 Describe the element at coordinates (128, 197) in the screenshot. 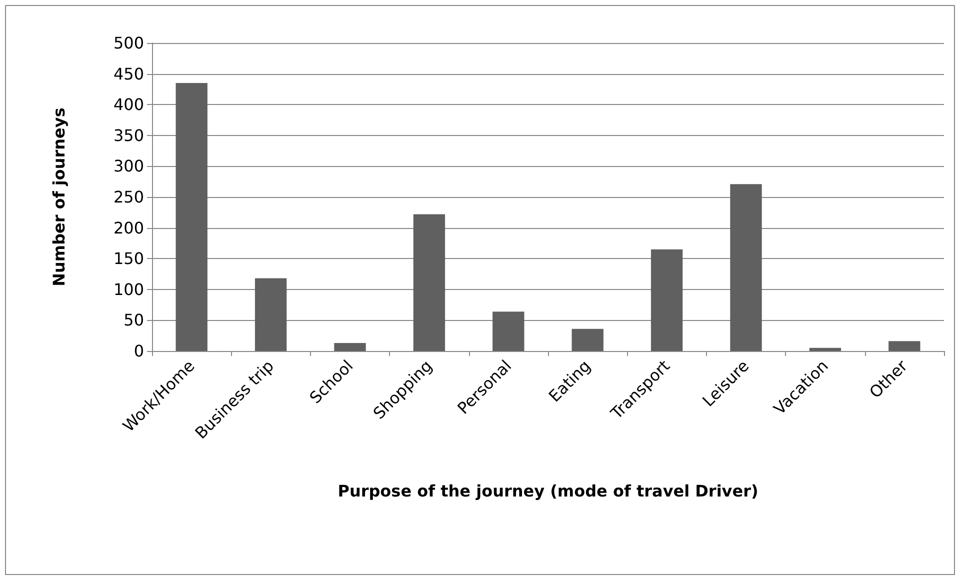

I see `y-tick-label: 250` at that location.